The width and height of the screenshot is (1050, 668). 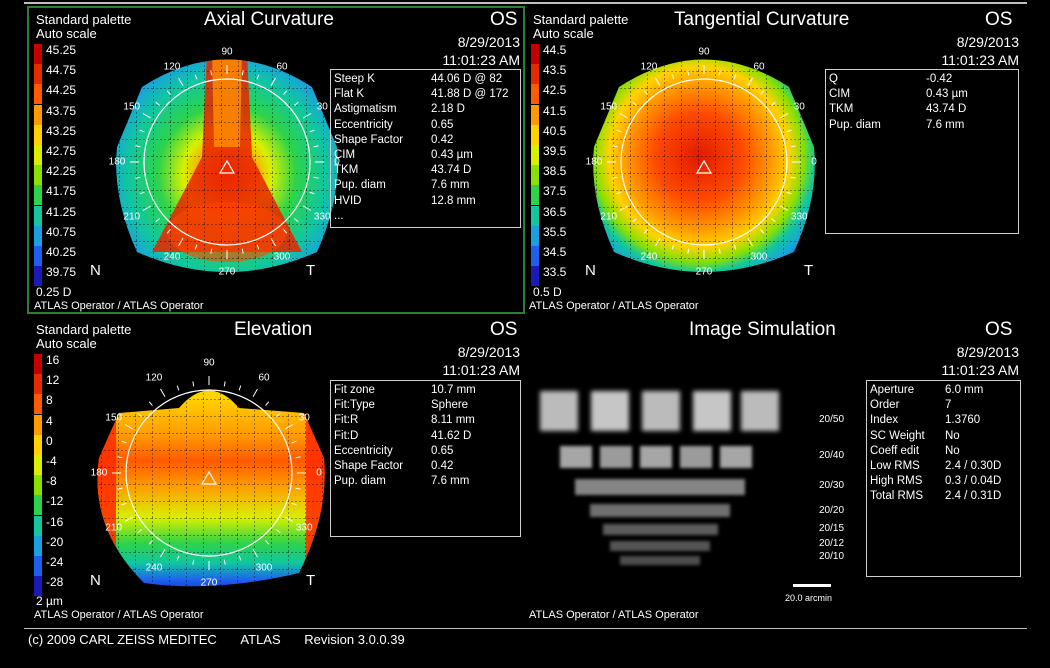 What do you see at coordinates (453, 200) in the screenshot?
I see `info-value: 12.8 mm` at bounding box center [453, 200].